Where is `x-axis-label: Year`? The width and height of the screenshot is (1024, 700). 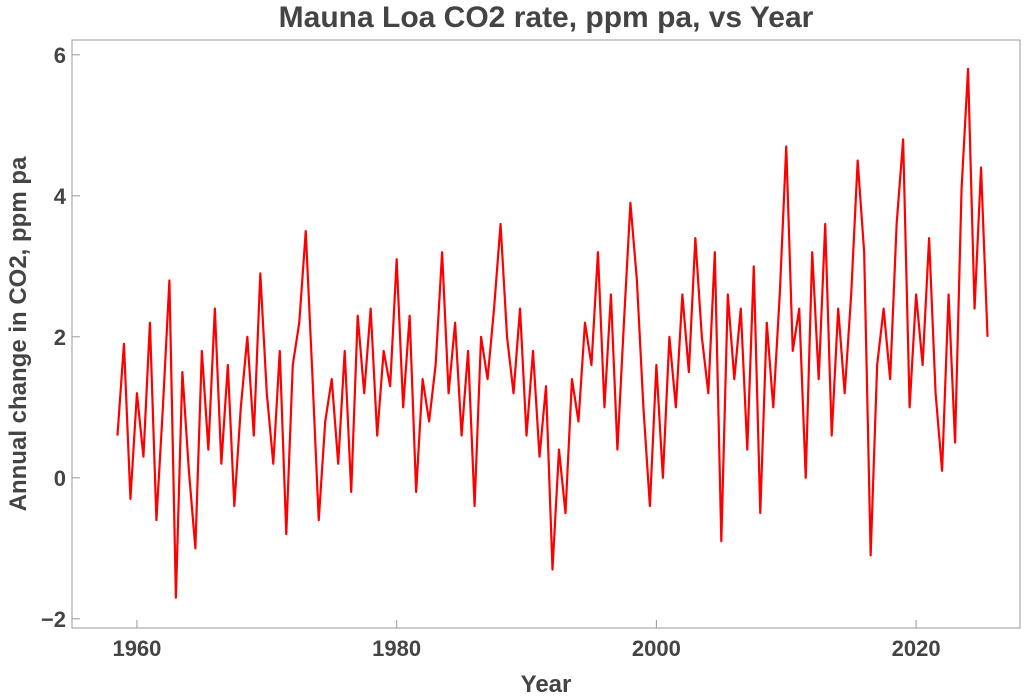 x-axis-label: Year is located at coordinates (546, 684).